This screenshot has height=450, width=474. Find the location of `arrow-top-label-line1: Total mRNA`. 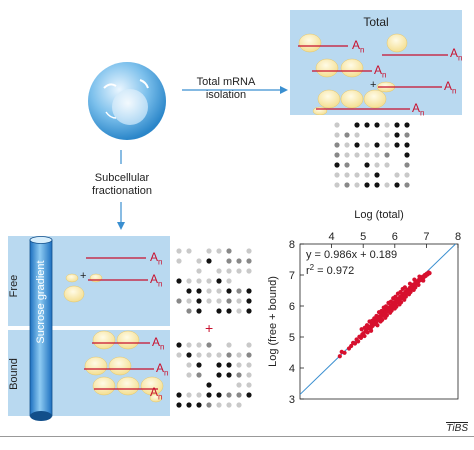

arrow-top-label-line1: Total mRNA is located at coordinates (226, 82).